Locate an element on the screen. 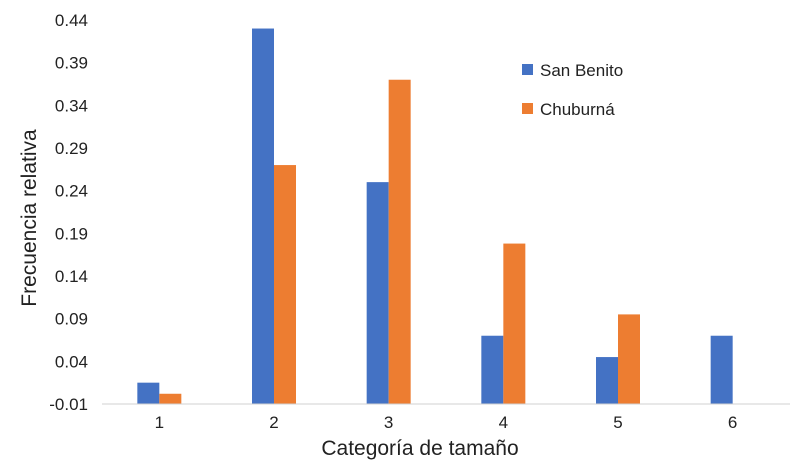  x-tick-label: 3 is located at coordinates (388, 422).